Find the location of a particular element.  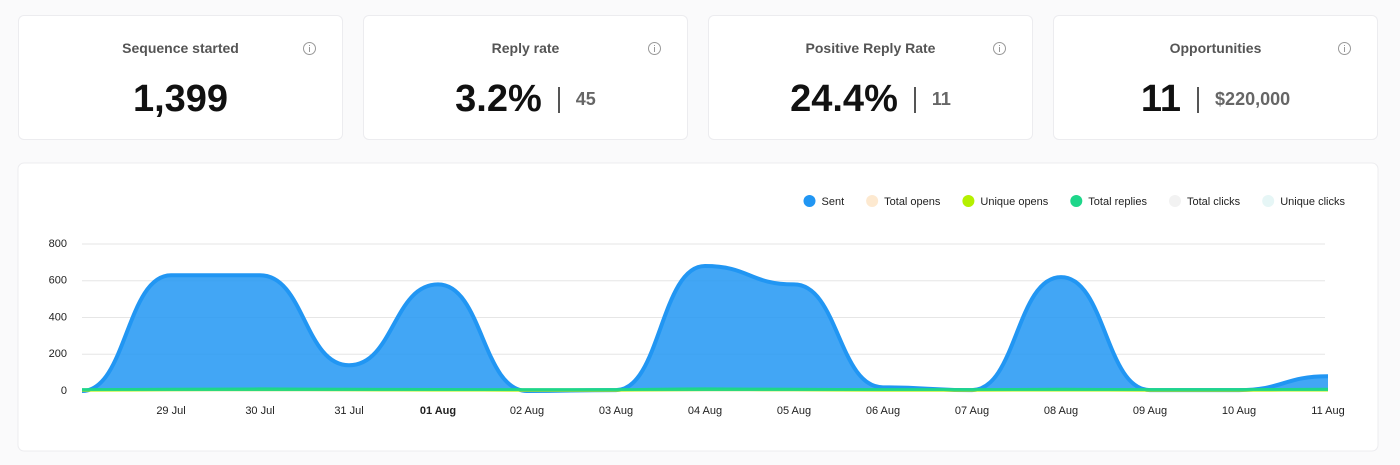

card-secondary: 45 is located at coordinates (585, 99).